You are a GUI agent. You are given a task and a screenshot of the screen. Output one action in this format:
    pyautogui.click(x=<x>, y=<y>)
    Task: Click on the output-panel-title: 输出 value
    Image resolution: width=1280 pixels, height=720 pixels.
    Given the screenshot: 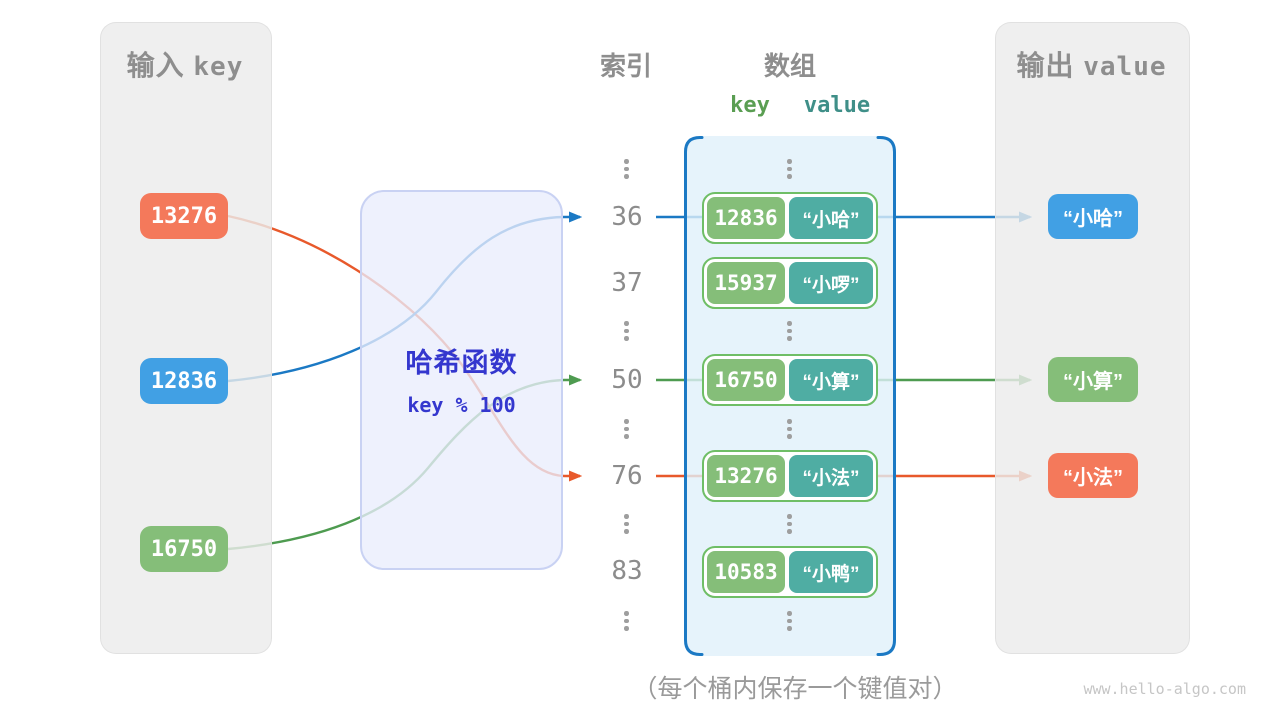 What is the action you would take?
    pyautogui.click(x=1091, y=64)
    